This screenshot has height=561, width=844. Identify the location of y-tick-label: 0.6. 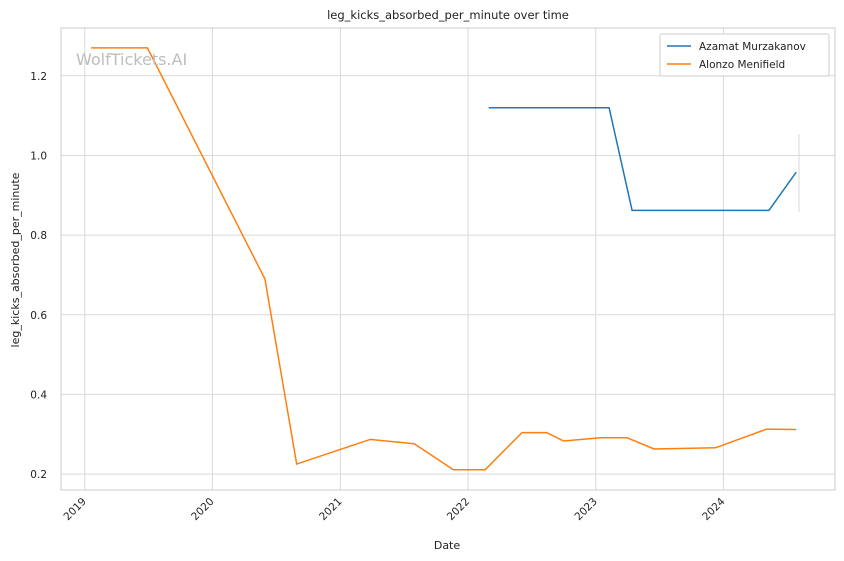
(38, 316).